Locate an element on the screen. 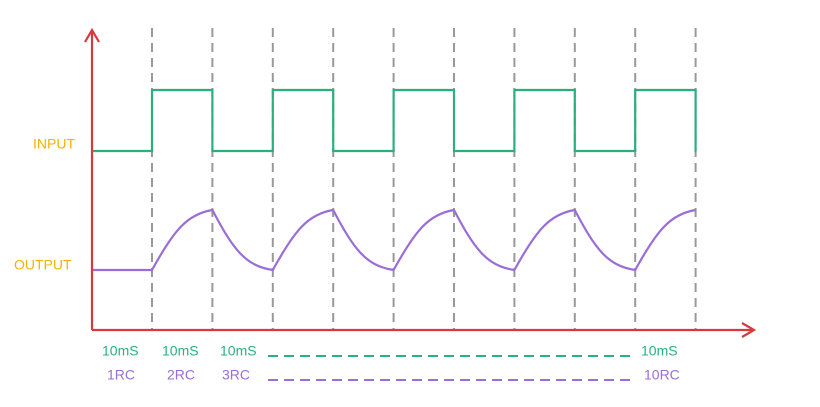  input-wave is located at coordinates (394, 120).